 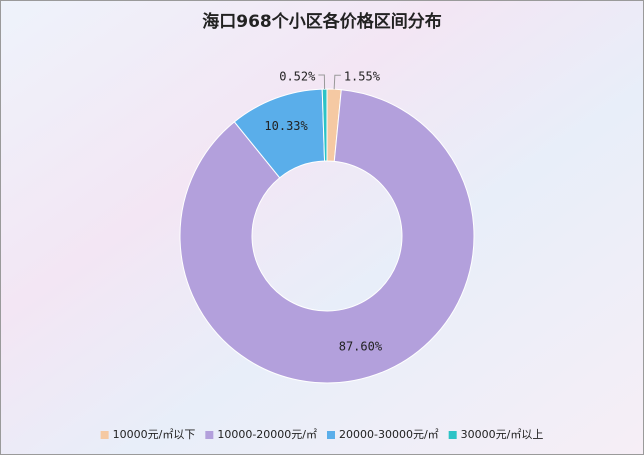 I want to click on legend-label: 10000-20000元/㎡, so click(x=267, y=434).